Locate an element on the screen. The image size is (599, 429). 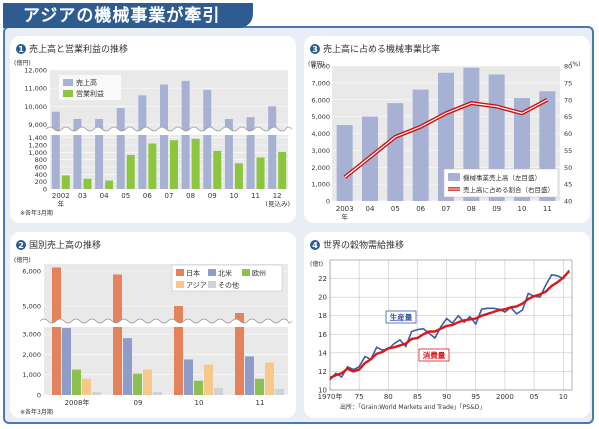
chart1-y-tick-label: 1,000 is located at coordinates (37, 153).